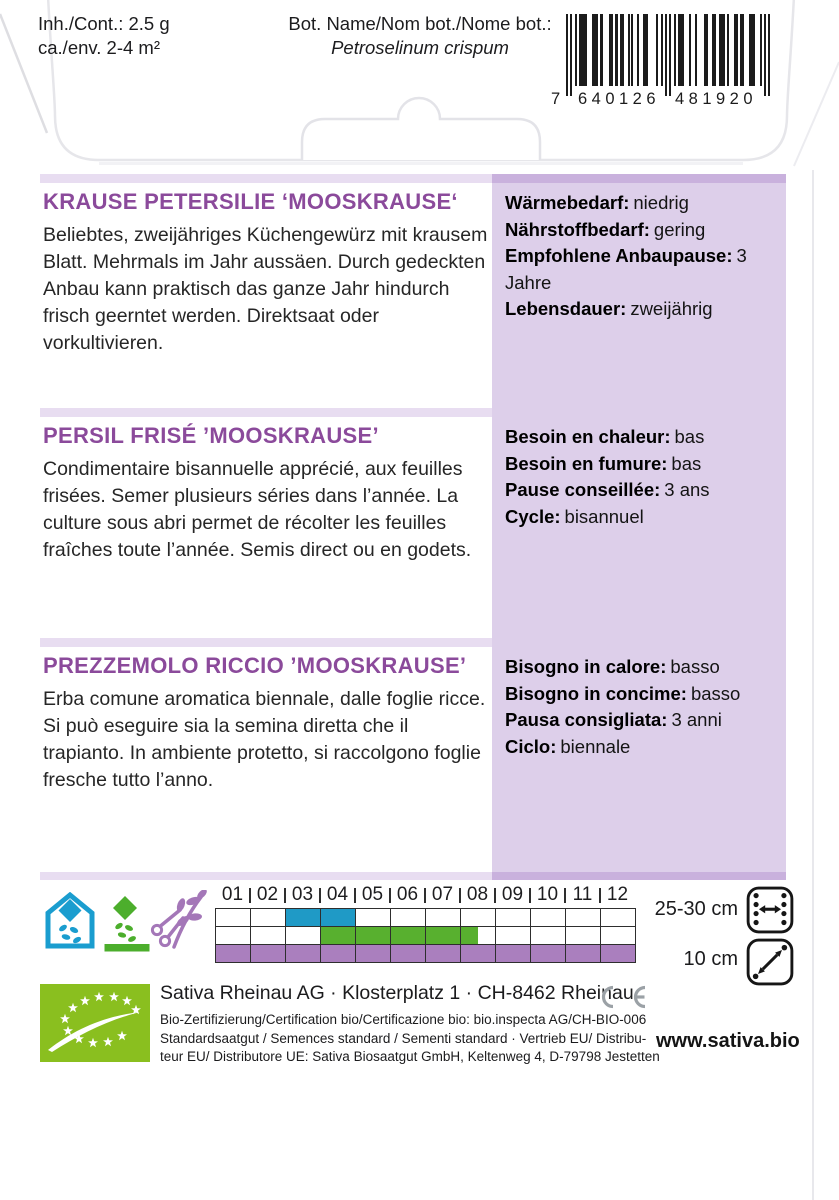  Describe the element at coordinates (337, 896) in the screenshot. I see `calendar-month-label: 04` at that location.